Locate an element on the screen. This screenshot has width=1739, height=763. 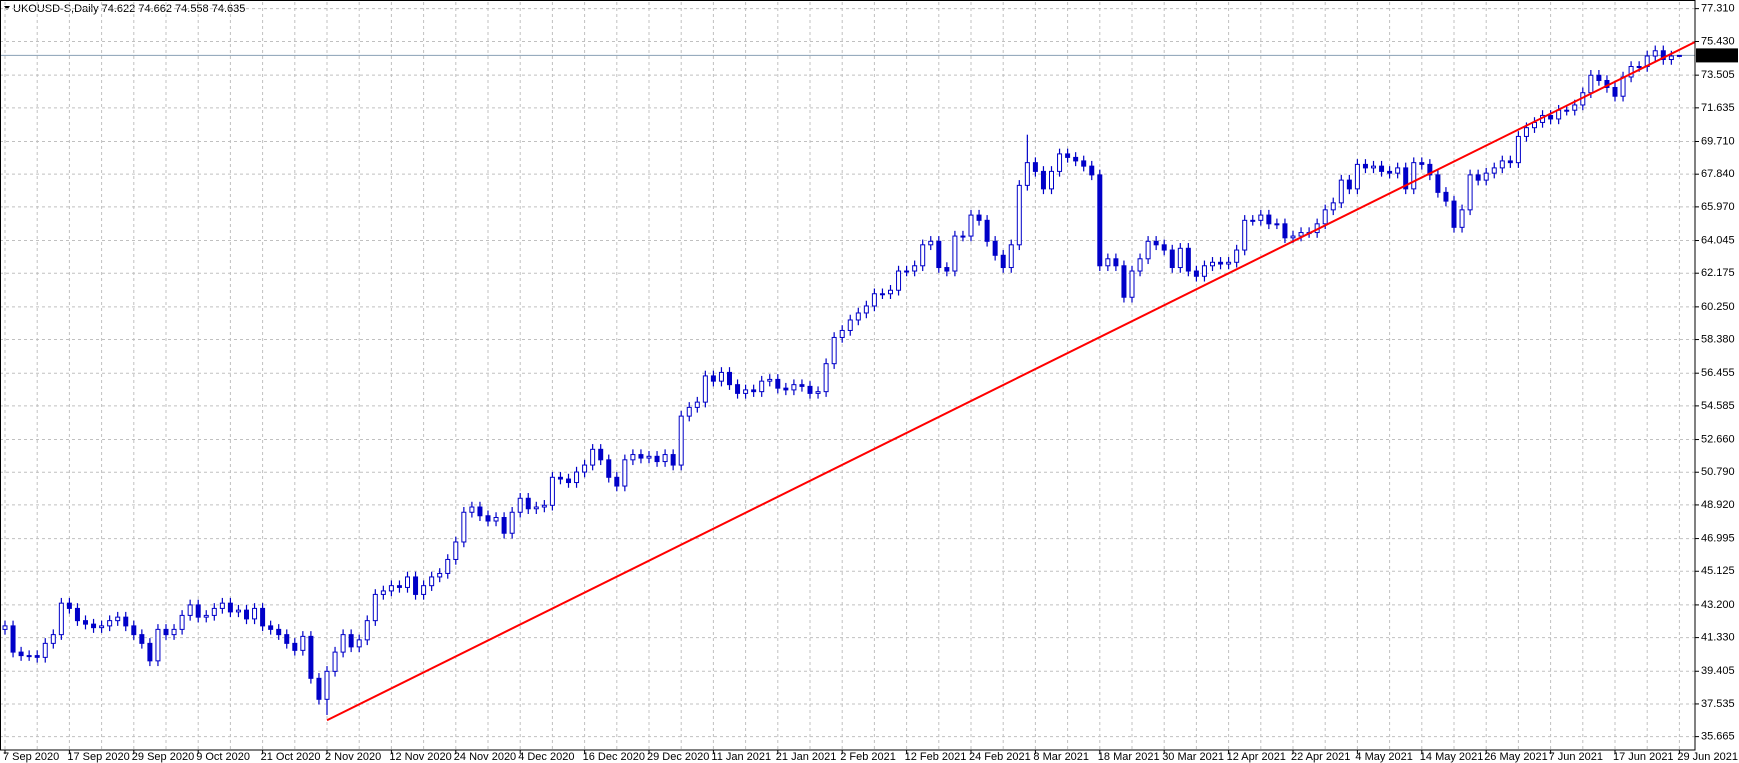
y-tick-label: 71.635 is located at coordinates (1718, 108).